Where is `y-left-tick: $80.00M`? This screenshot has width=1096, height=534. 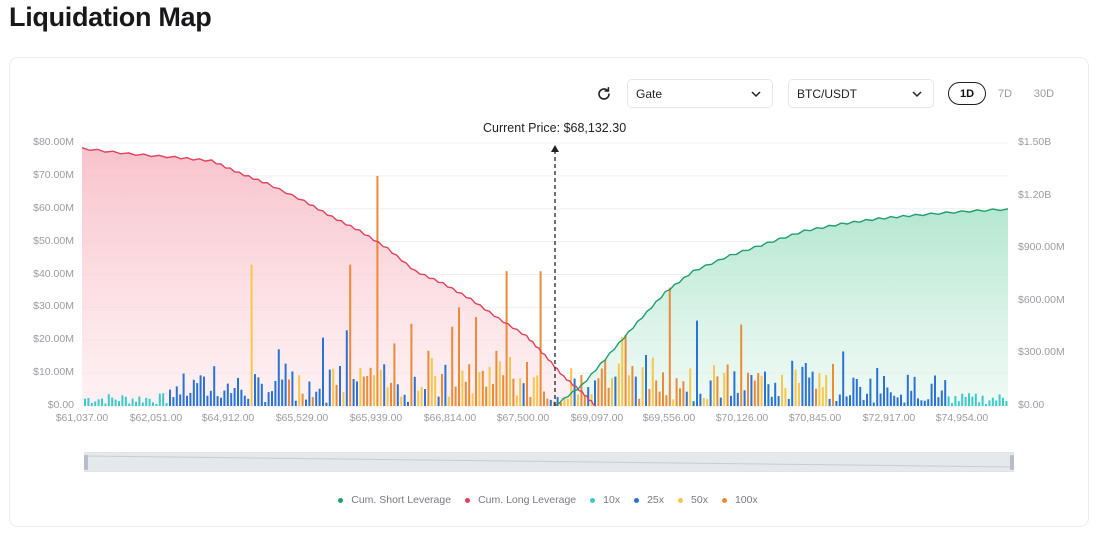
y-left-tick: $80.00M is located at coordinates (53, 142).